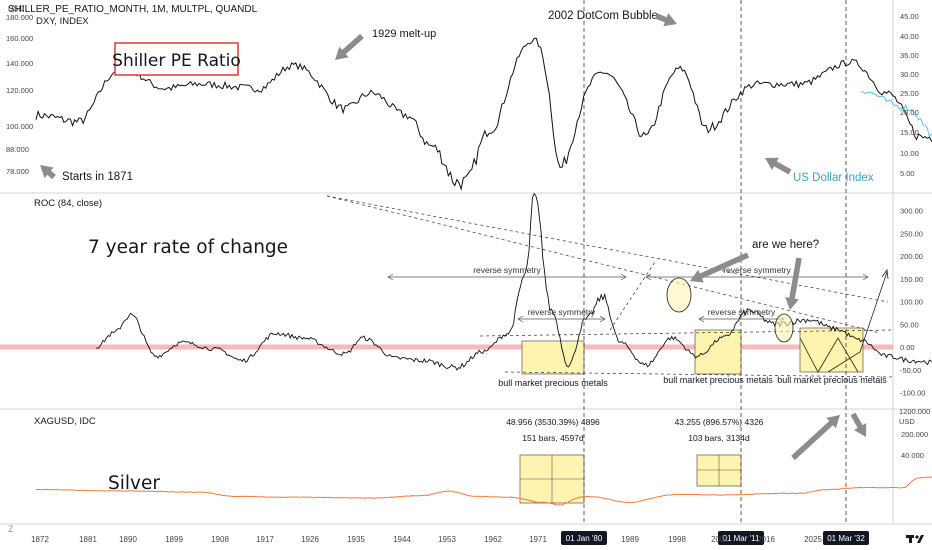  What do you see at coordinates (785, 245) in the screenshot?
I see `are-we-here-label: are we here?` at bounding box center [785, 245].